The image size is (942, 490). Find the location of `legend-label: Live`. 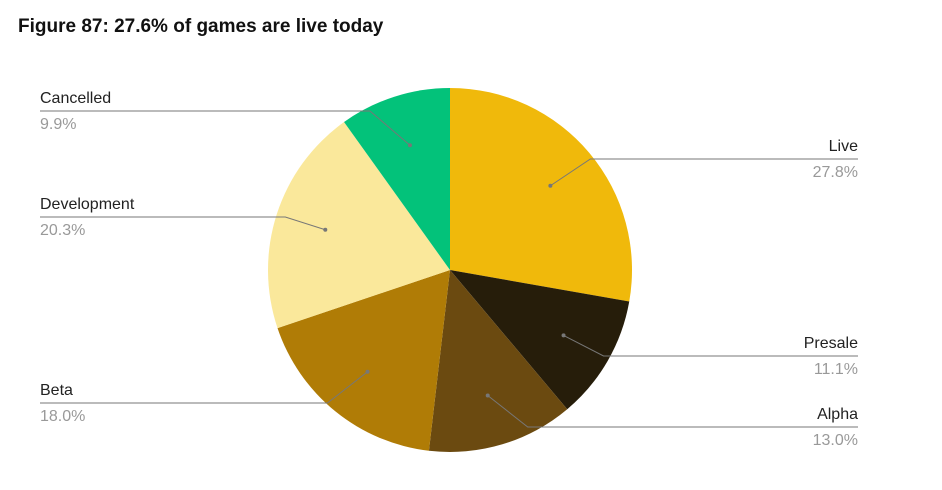

legend-label: Live is located at coordinates (843, 146).